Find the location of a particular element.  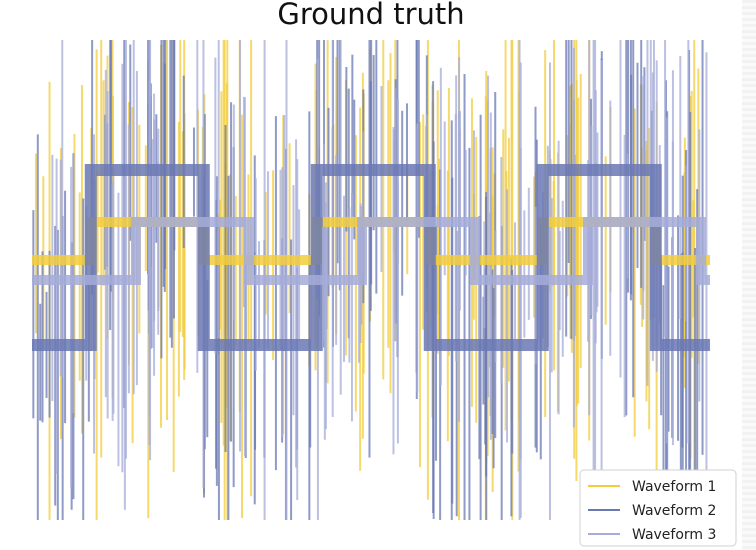

legend: Waveform 1 Waveform 2 Waveform 3 is located at coordinates (658, 508).